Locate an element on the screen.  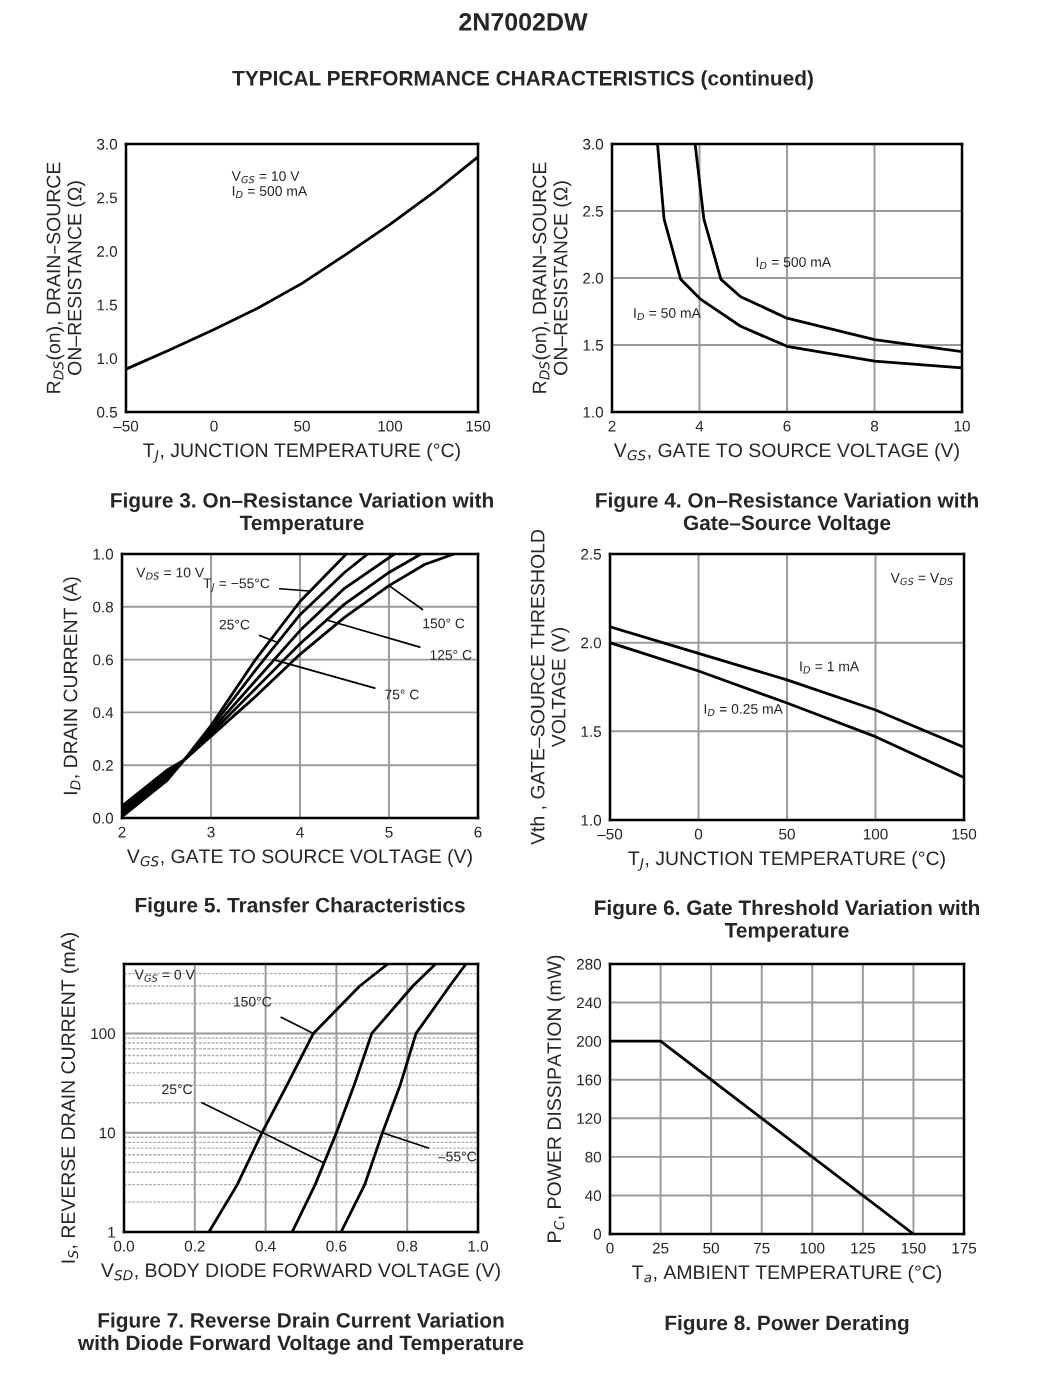
caption: Figure 6. Gate Threshold Variation with Temperature is located at coordinates (787, 920).